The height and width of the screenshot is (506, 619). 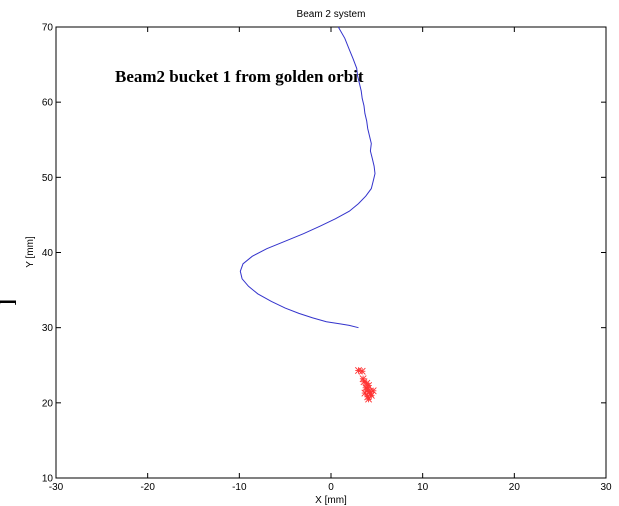 I want to click on y-tick-label: 20, so click(x=48, y=403).